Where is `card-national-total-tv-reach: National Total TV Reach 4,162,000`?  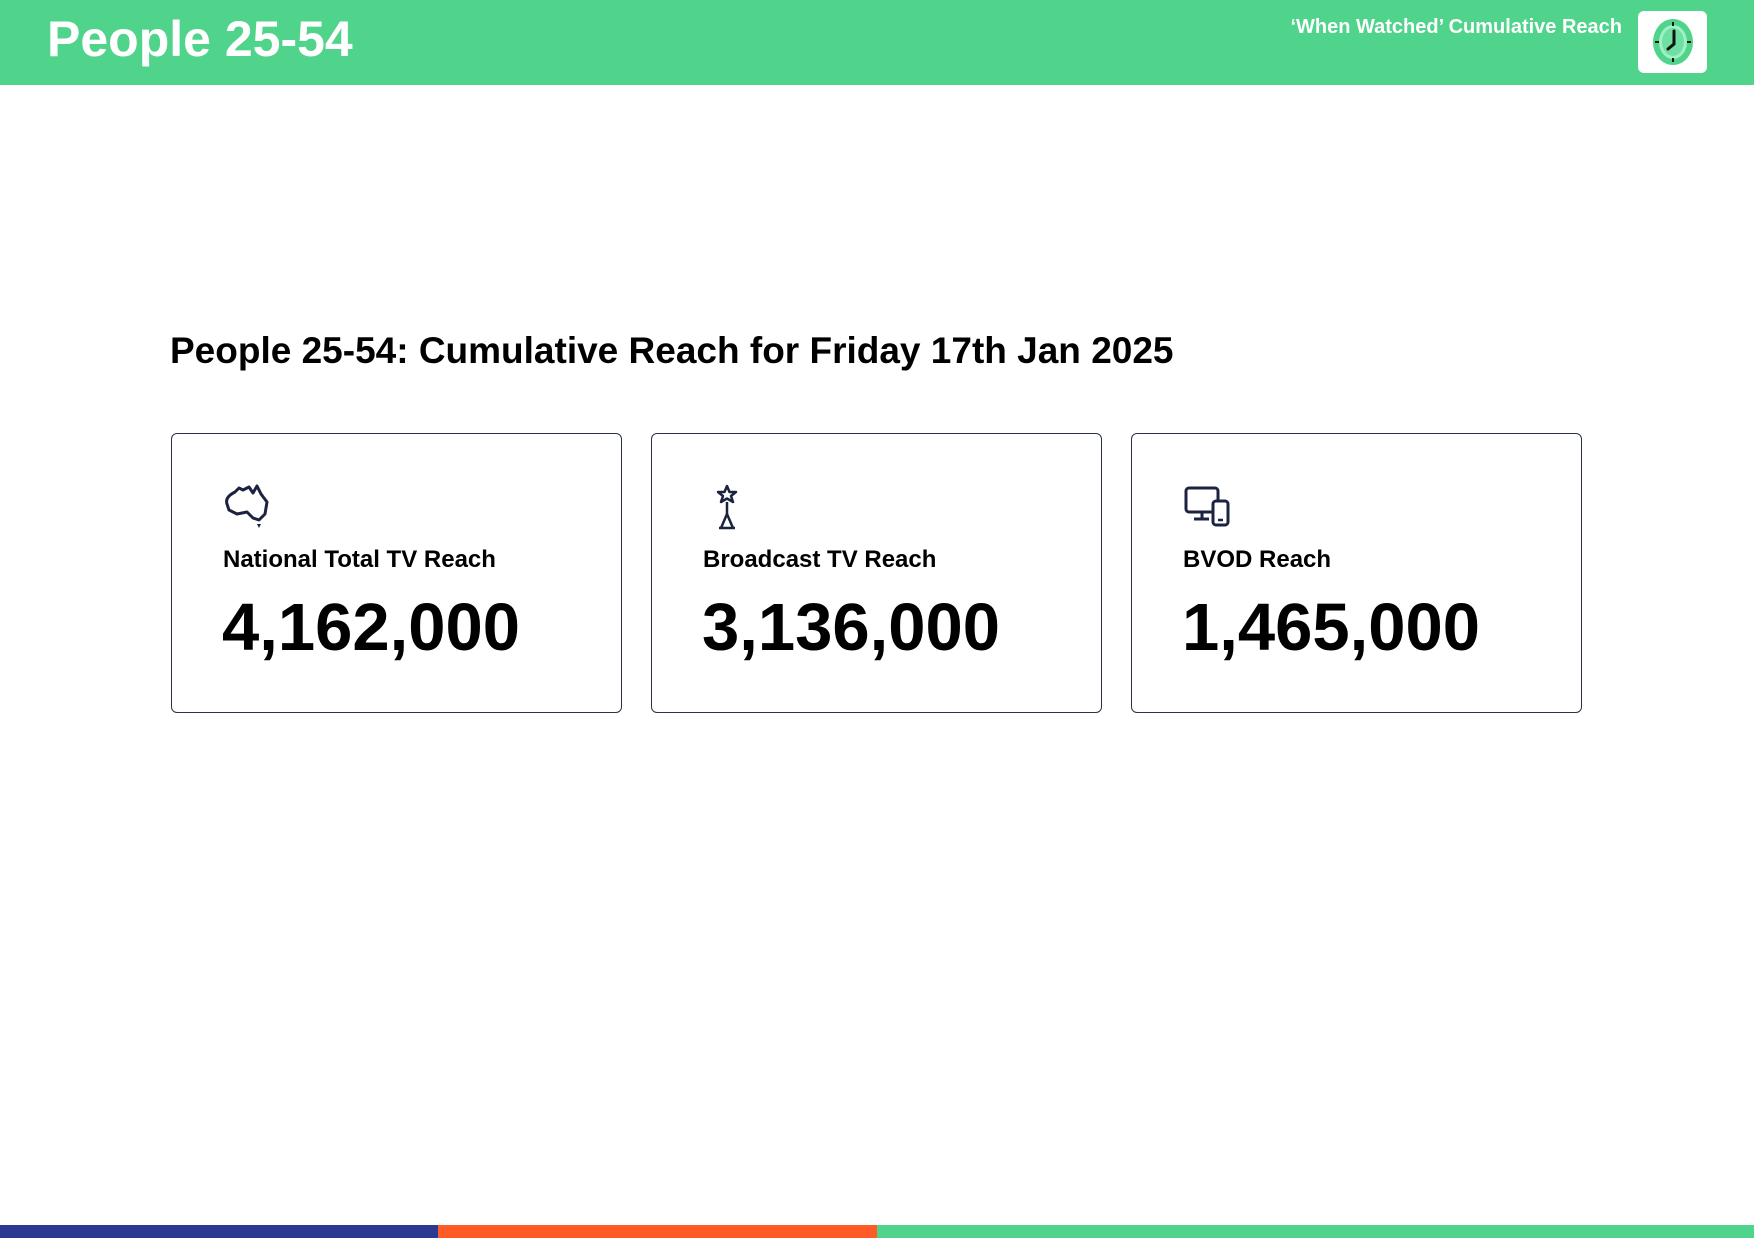
card-national-total-tv-reach: National Total TV Reach 4,162,000 is located at coordinates (396, 573).